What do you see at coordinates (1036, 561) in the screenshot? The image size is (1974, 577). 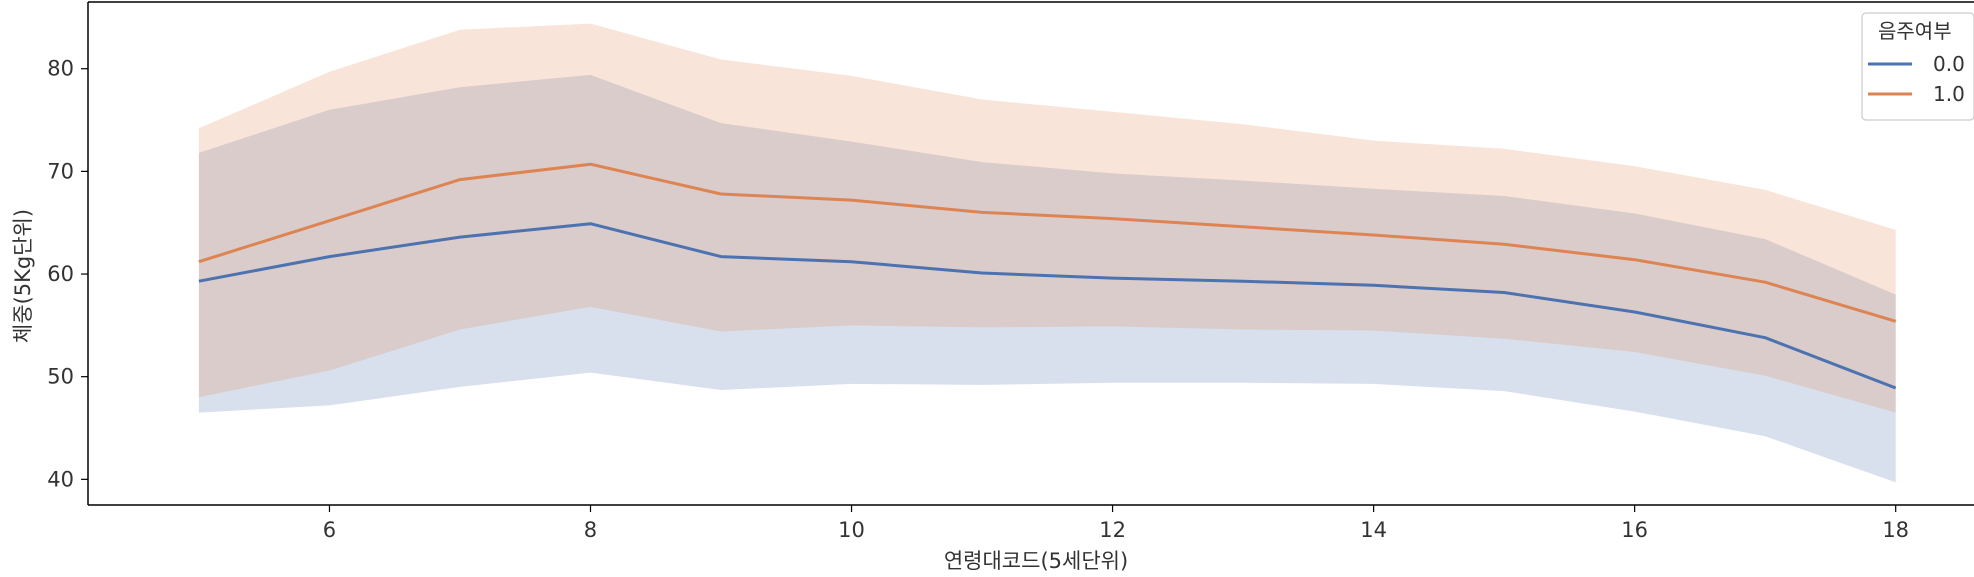 I see `x-axis-title: 연령대코드(5세단위)` at bounding box center [1036, 561].